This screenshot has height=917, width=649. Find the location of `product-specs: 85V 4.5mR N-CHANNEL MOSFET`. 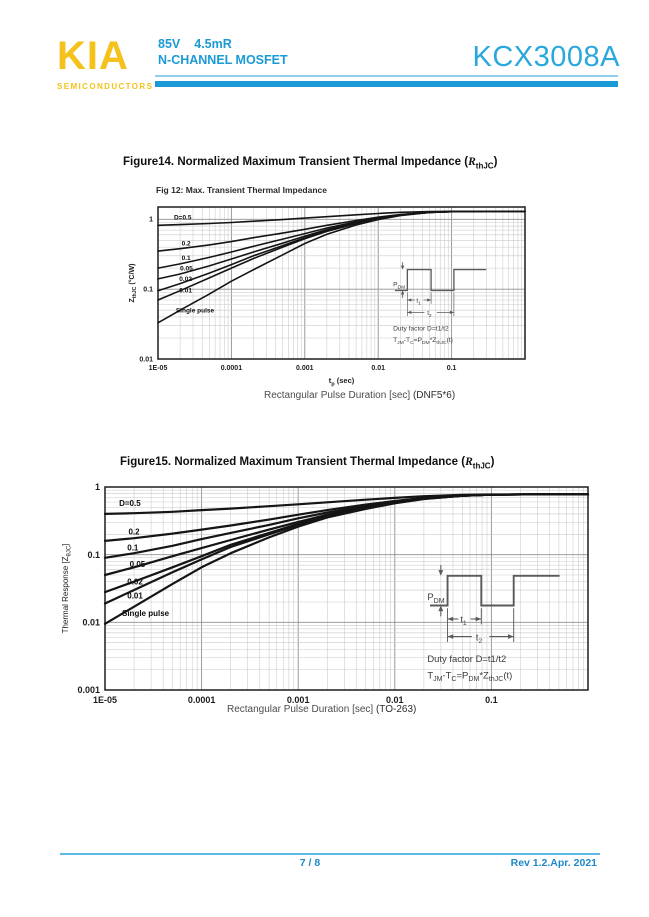

product-specs: 85V 4.5mR N-CHANNEL MOSFET is located at coordinates (223, 52).